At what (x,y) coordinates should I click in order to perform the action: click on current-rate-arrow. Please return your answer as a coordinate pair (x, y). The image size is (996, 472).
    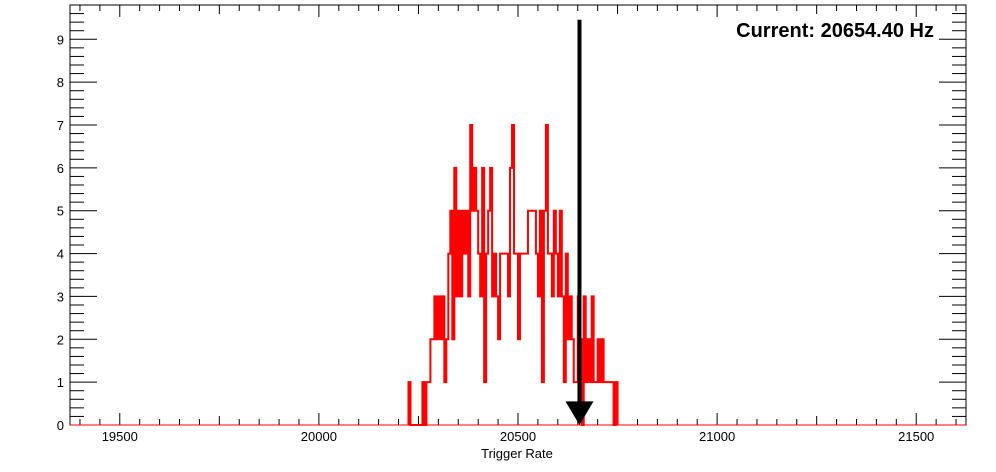
    Looking at the image, I should click on (579, 222).